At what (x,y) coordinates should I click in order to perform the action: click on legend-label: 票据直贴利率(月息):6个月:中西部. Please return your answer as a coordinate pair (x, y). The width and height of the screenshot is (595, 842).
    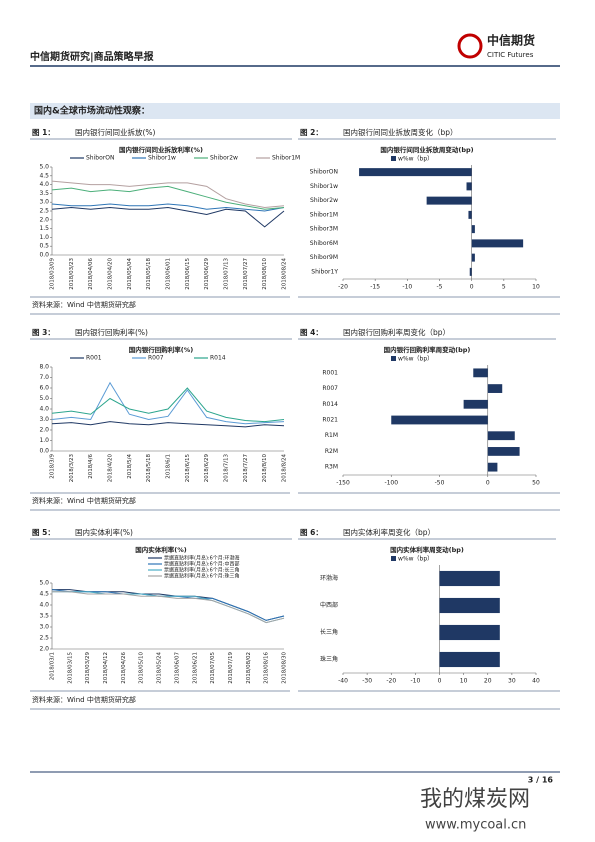
    Looking at the image, I should click on (201, 564).